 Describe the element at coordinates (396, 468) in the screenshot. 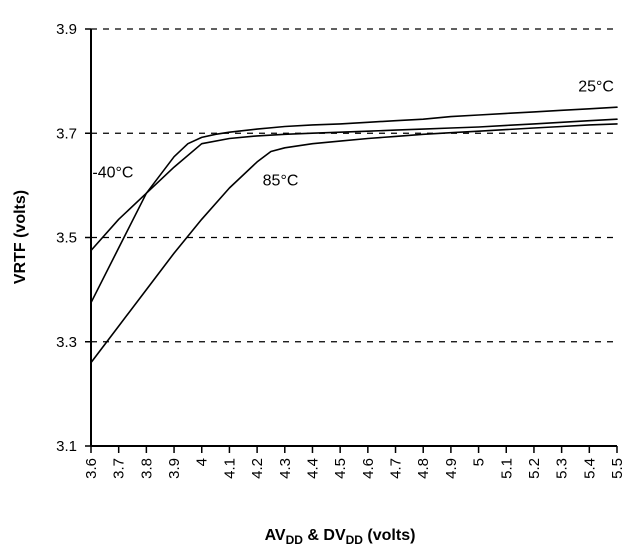

I see `x-tick-label: 4.7` at that location.